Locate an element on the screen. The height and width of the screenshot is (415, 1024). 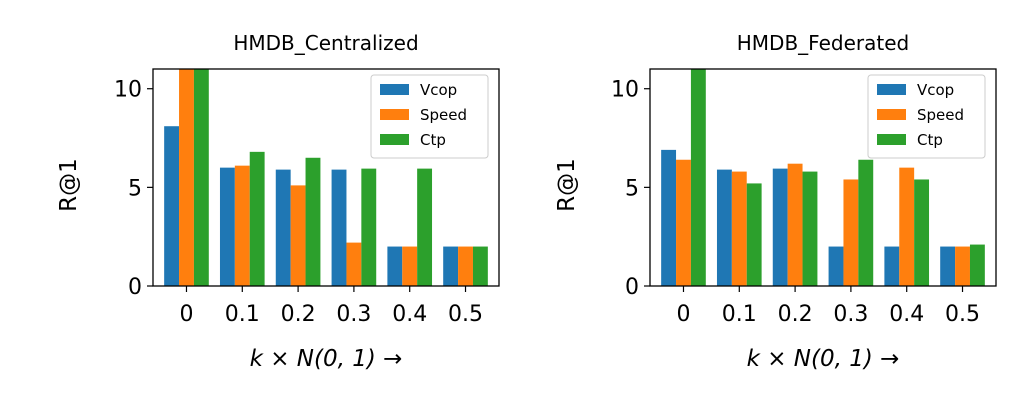
chart-title: HMDB_Federated is located at coordinates (823, 43).